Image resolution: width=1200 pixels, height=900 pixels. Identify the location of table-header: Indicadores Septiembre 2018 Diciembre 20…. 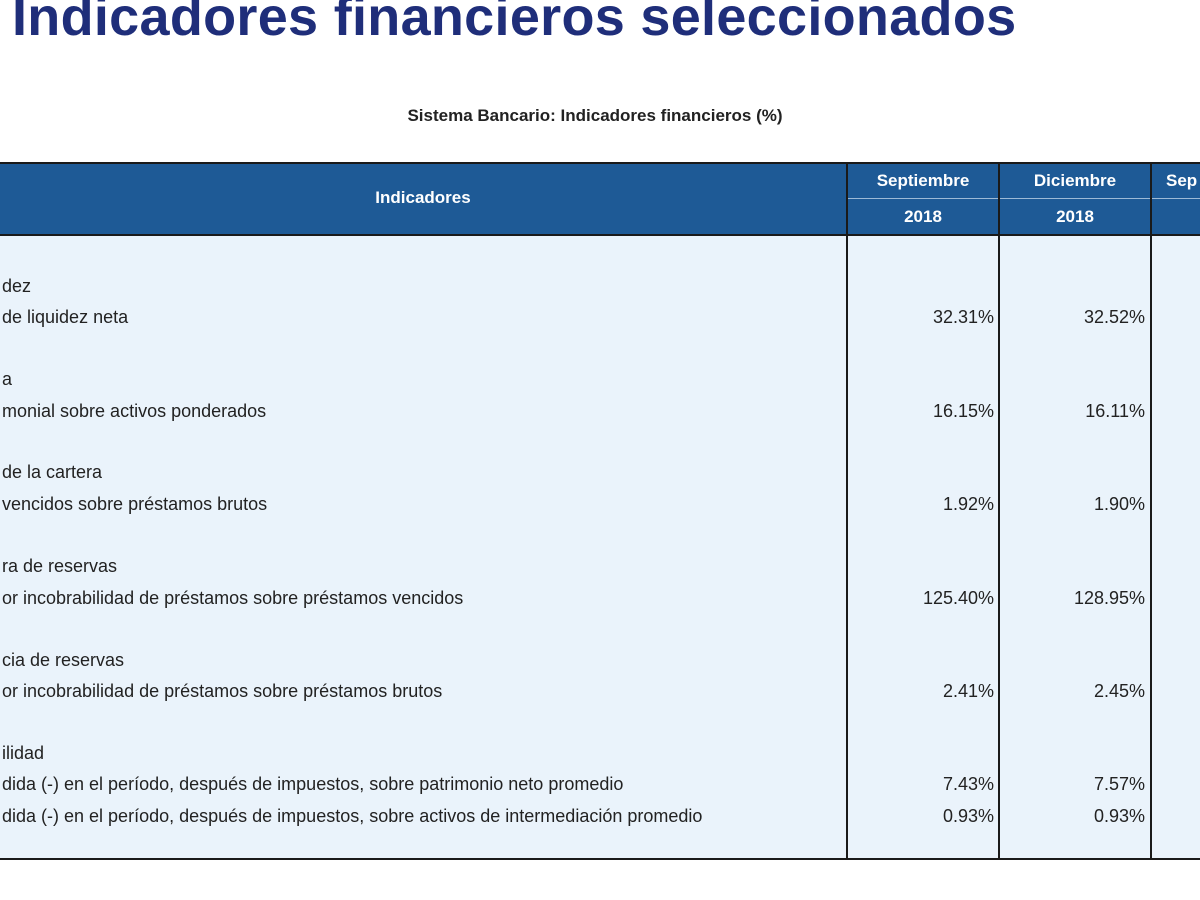
(600, 200).